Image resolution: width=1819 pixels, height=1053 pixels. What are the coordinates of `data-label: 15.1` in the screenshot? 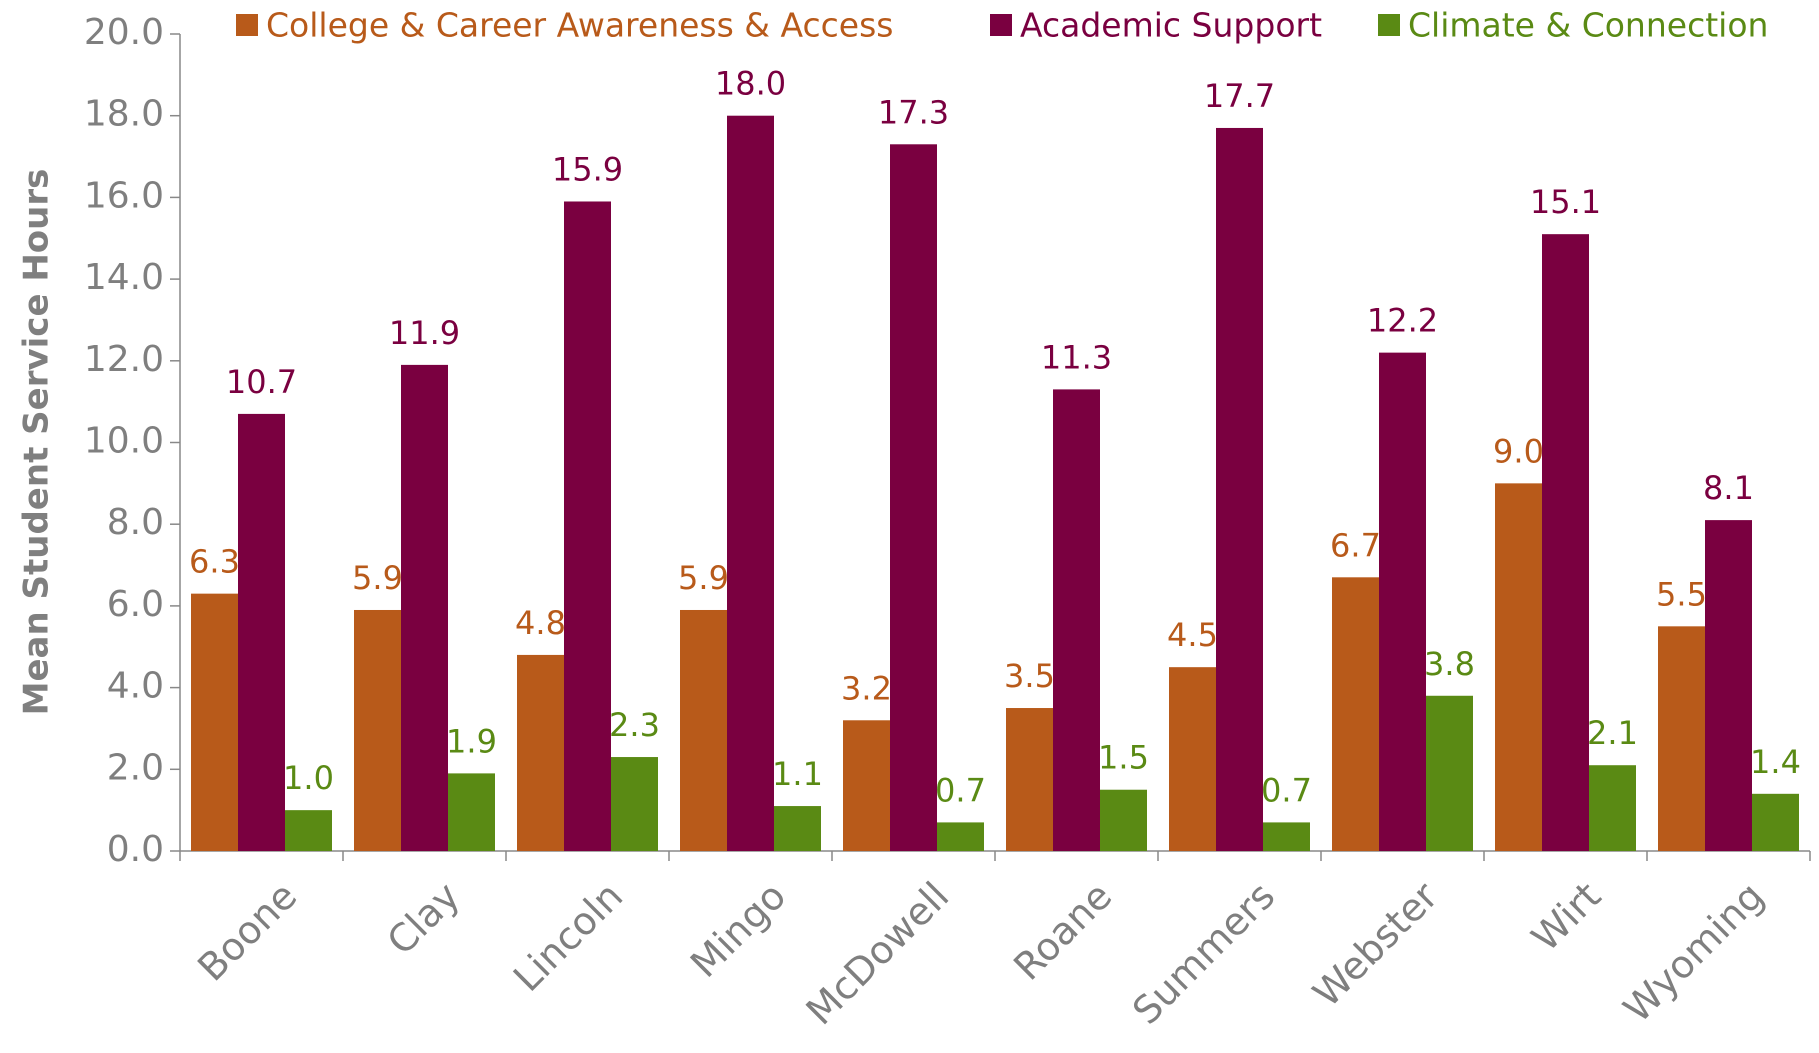 It's located at (1565, 202).